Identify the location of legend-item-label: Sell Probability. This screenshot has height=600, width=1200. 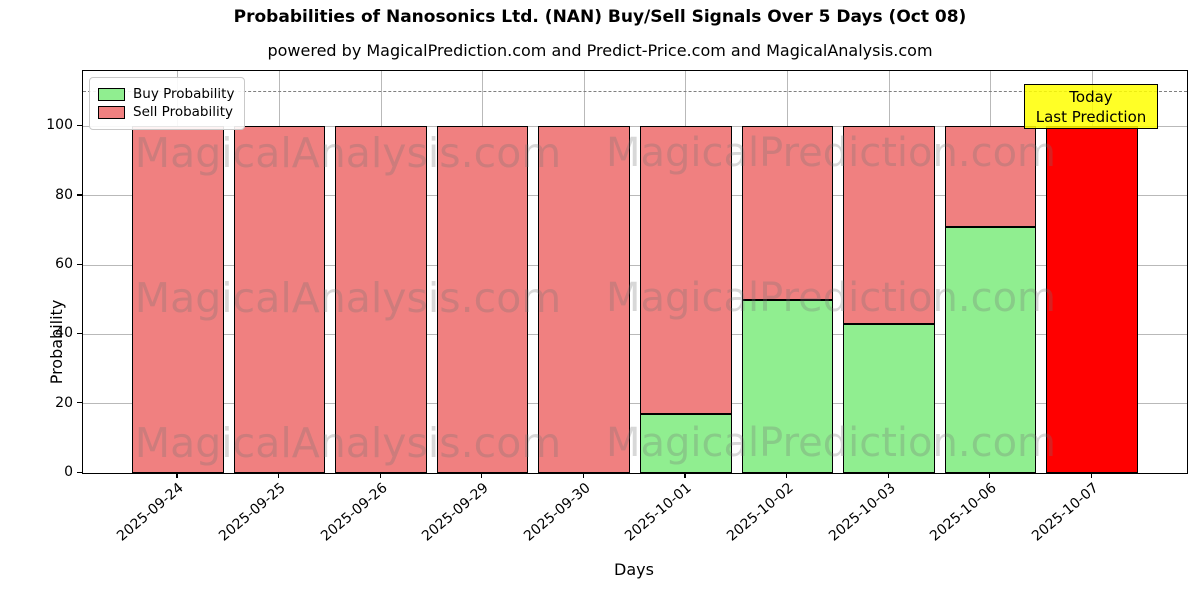
(183, 112).